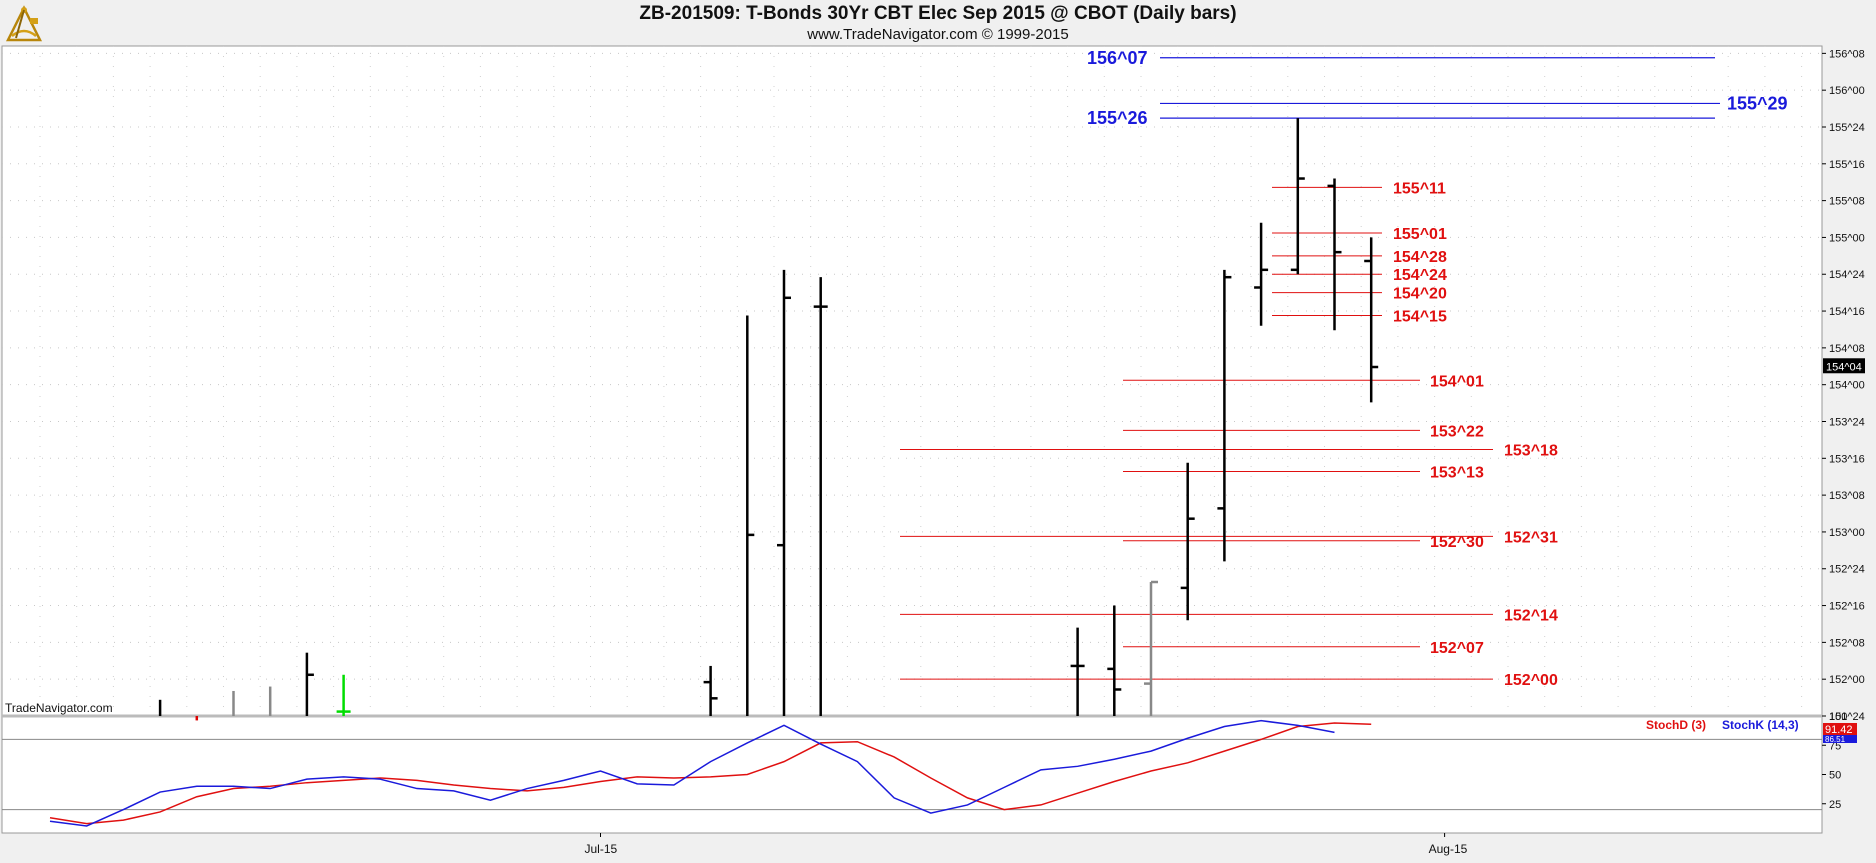  What do you see at coordinates (1847, 422) in the screenshot?
I see `y-tick-label: 153^24` at bounding box center [1847, 422].